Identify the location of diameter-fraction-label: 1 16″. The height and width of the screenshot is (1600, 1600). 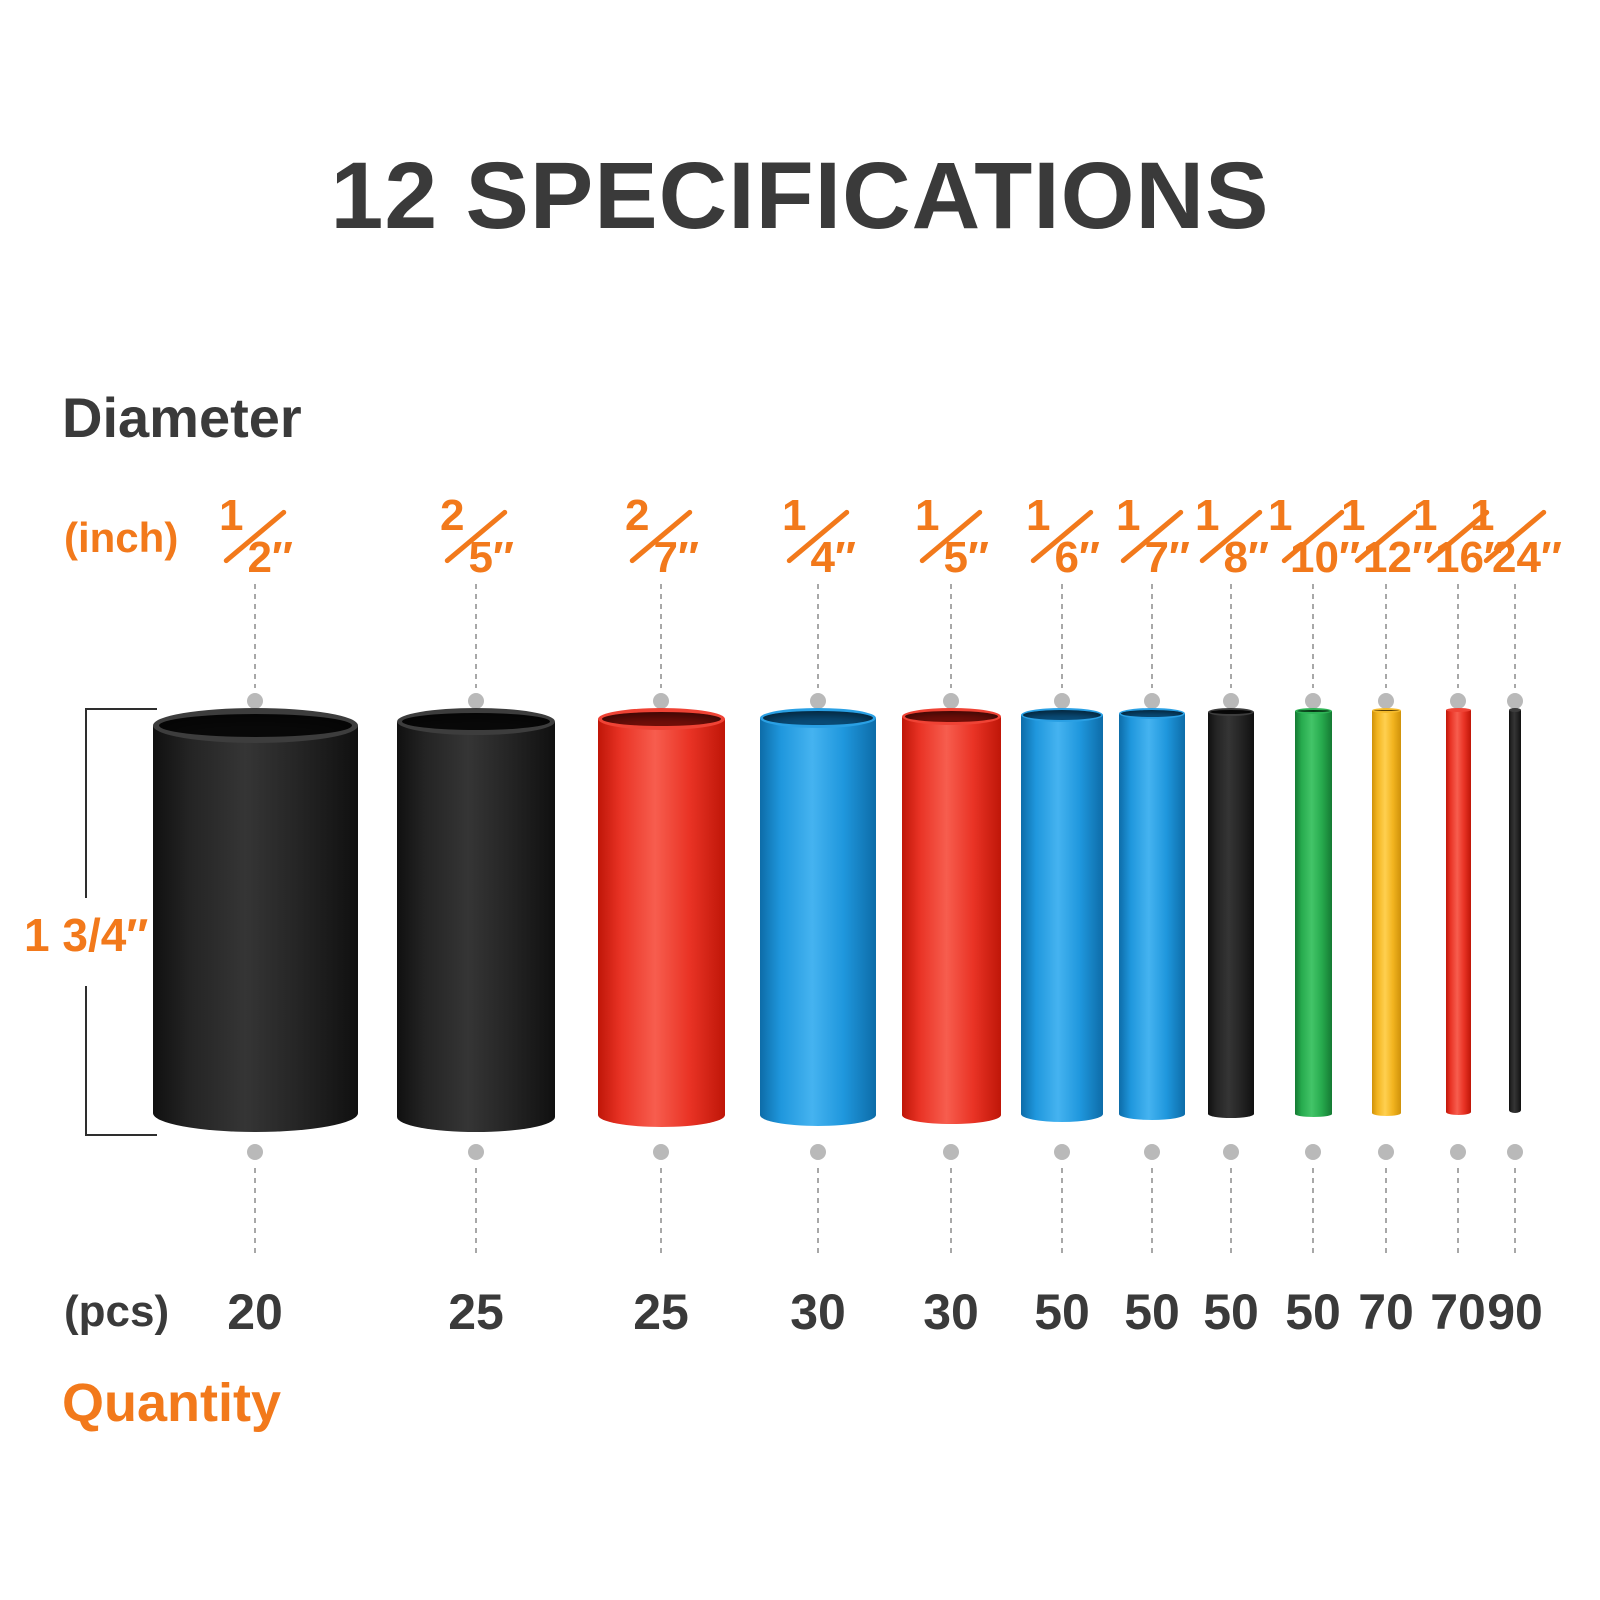
(1458, 537).